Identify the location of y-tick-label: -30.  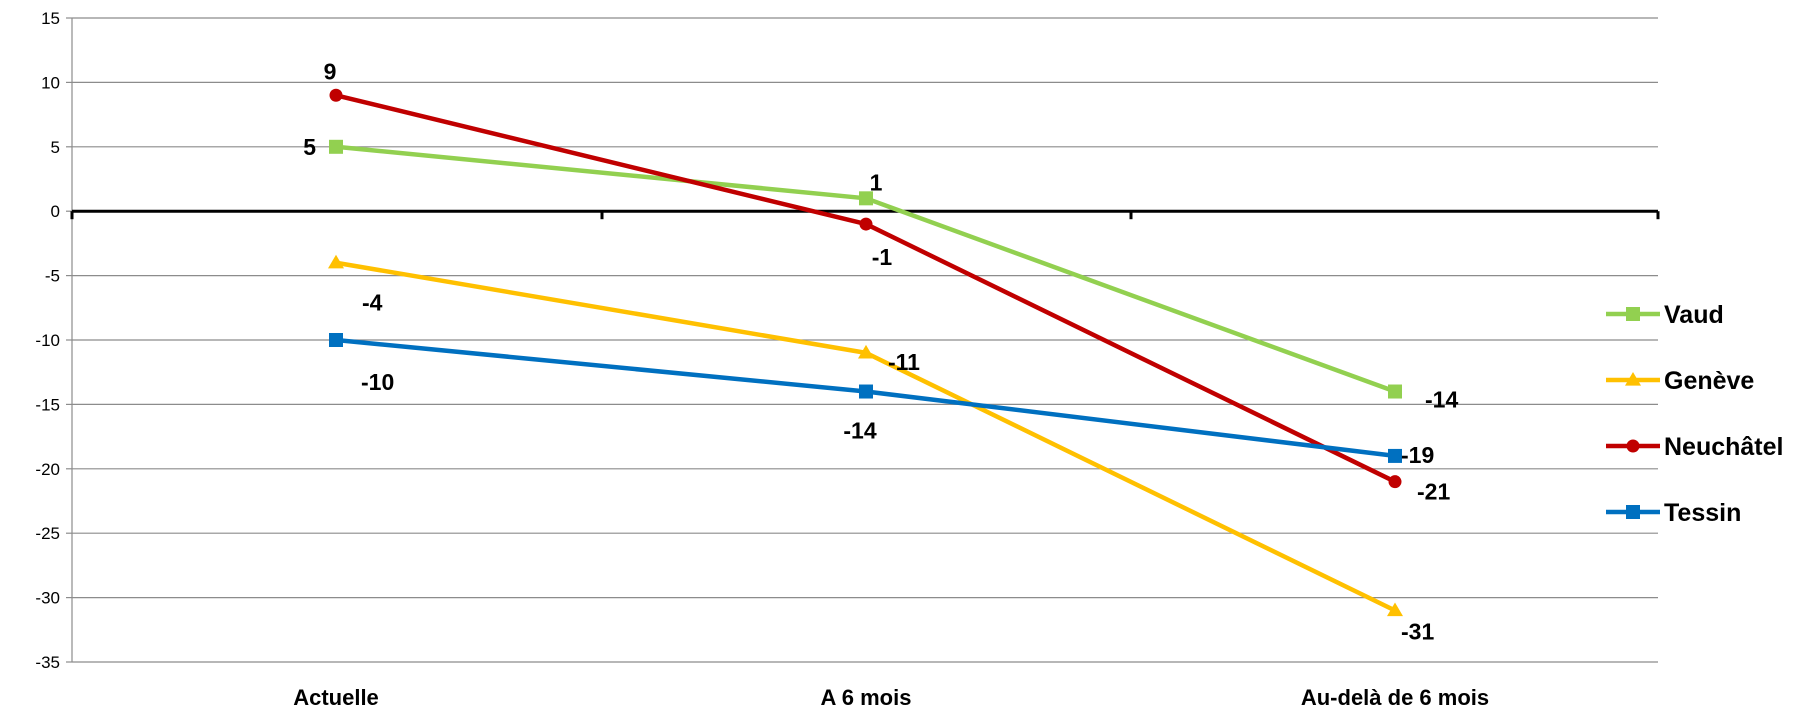
(47, 598).